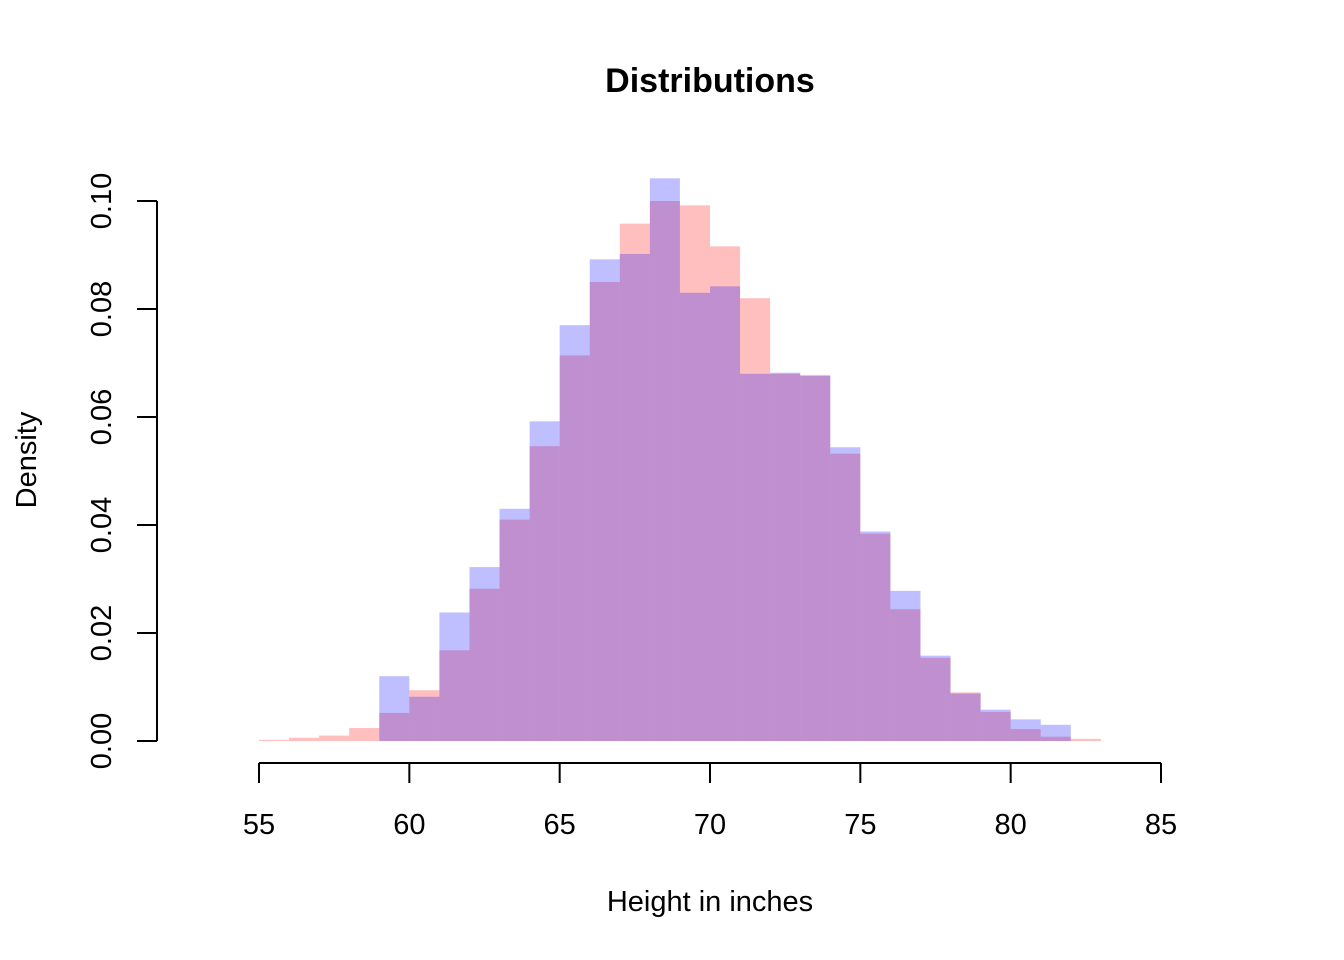 The image size is (1344, 960). Describe the element at coordinates (102, 417) in the screenshot. I see `y-tick-label: 0.06` at that location.